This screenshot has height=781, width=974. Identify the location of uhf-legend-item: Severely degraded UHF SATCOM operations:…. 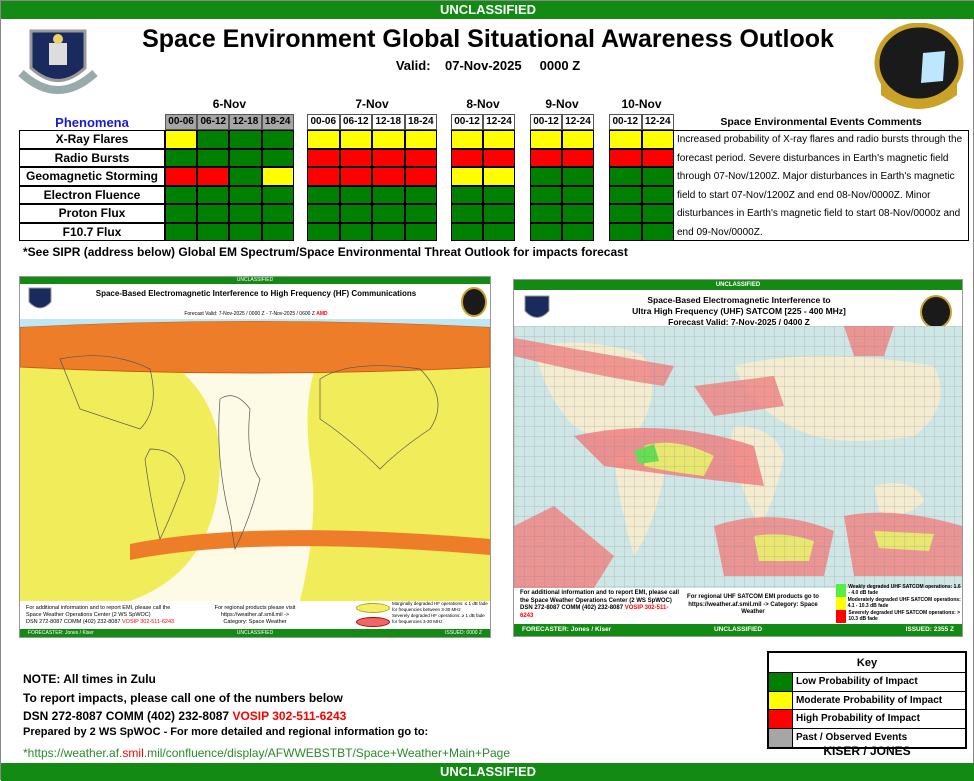
(899, 616).